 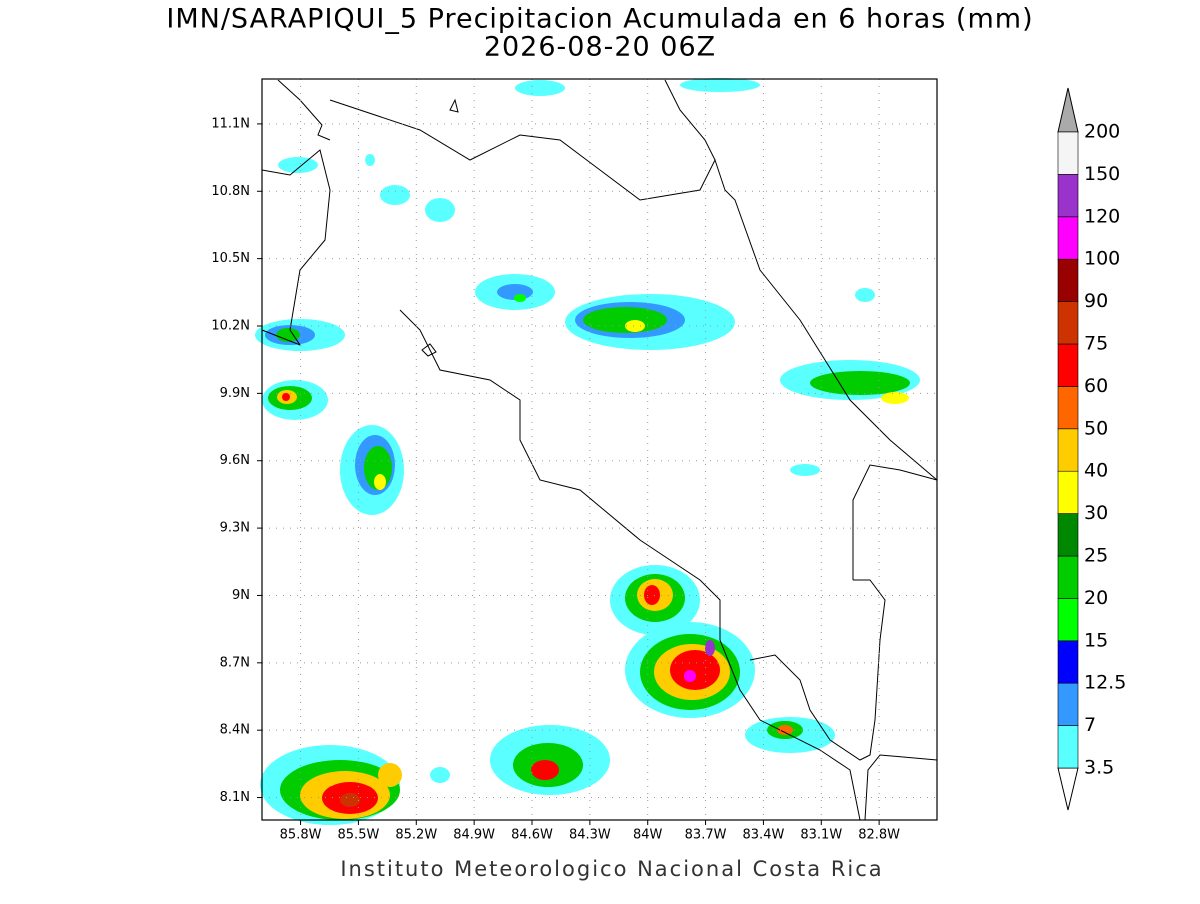 What do you see at coordinates (230, 258) in the screenshot?
I see `y-tick-label: 10.5N` at bounding box center [230, 258].